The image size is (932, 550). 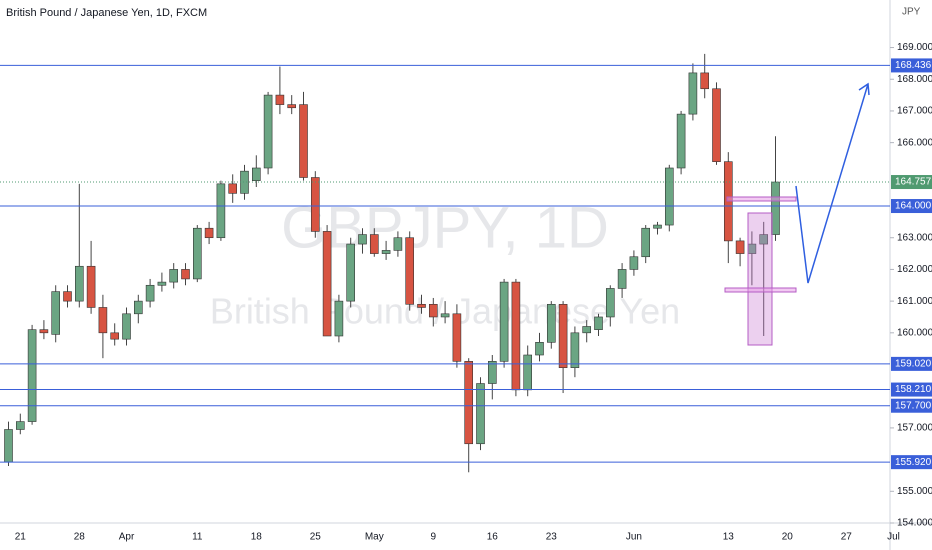 What do you see at coordinates (434, 537) in the screenshot?
I see `x-tick-label: 9` at bounding box center [434, 537].